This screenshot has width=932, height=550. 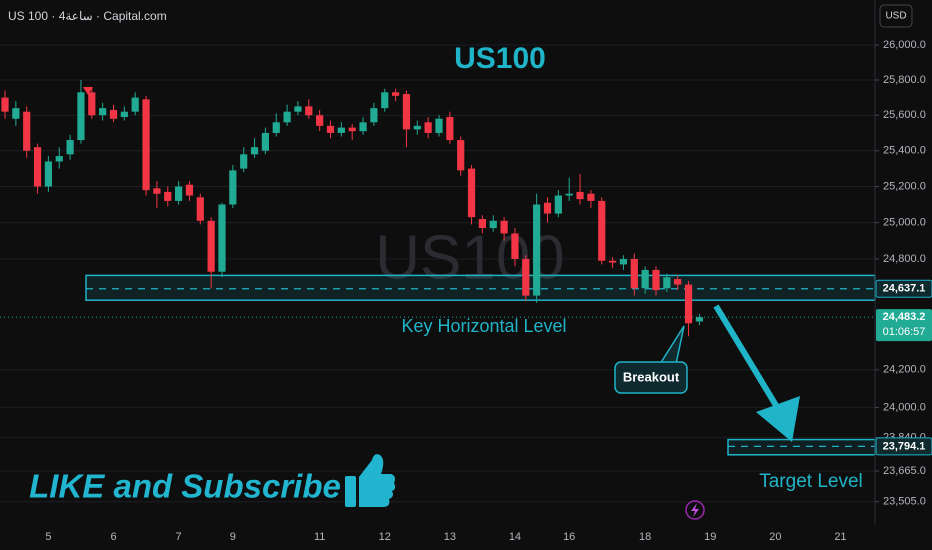 I want to click on support-zone, so click(x=480, y=287).